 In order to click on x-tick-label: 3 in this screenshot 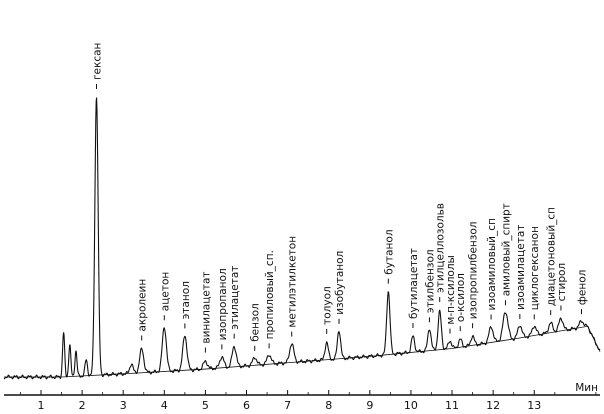, I will do `click(123, 405)`.